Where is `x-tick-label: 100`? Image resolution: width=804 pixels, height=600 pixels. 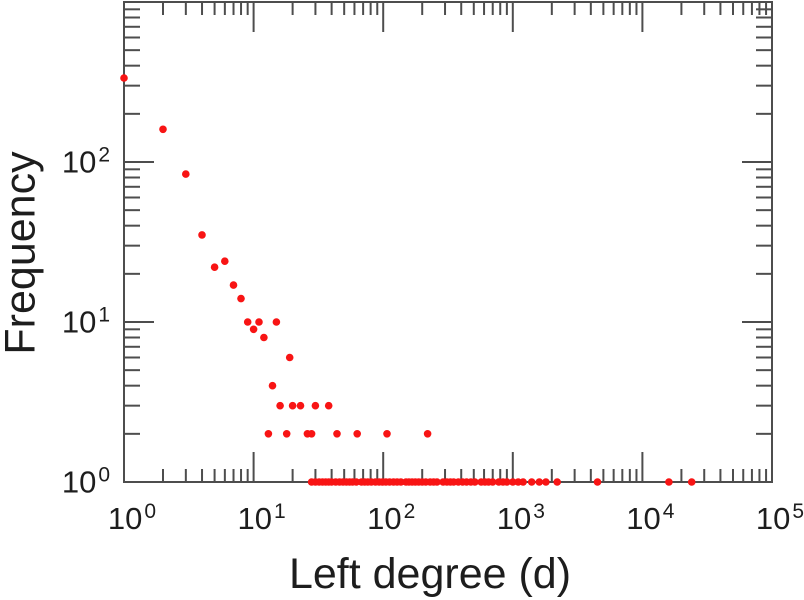 x-tick-label: 100 is located at coordinates (132, 518).